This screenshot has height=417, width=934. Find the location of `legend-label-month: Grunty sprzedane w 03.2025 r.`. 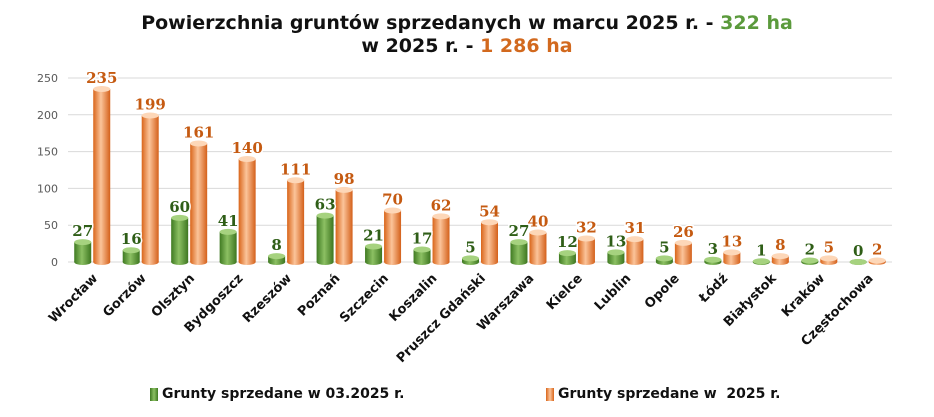

legend-label-month: Grunty sprzedane w 03.2025 r. is located at coordinates (283, 394).